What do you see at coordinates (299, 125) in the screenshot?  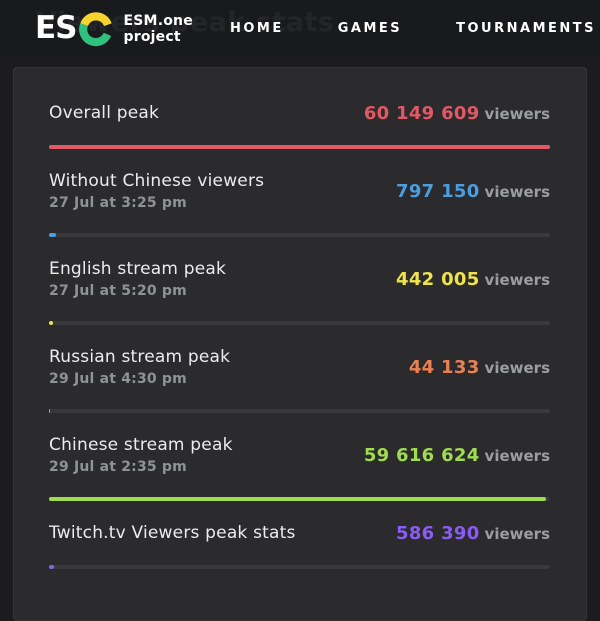 I see `stat-row: Overall peak 60 149 609 viewers` at bounding box center [299, 125].